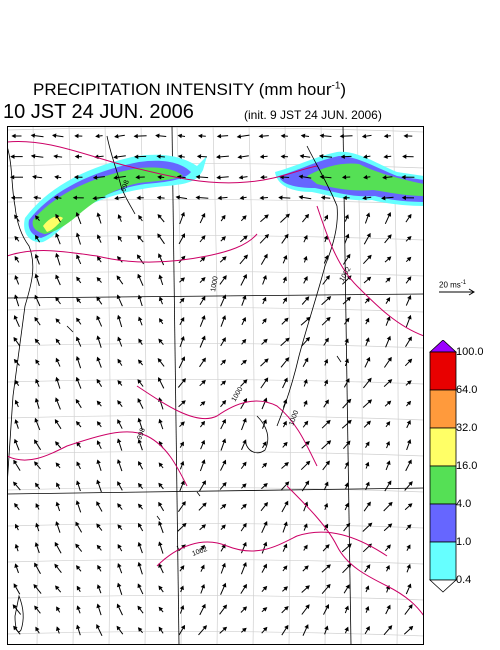 Image resolution: width=500 pixels, height=650 pixels. Describe the element at coordinates (370, 271) in the screenshot. I see `isobar-1000-east` at that location.